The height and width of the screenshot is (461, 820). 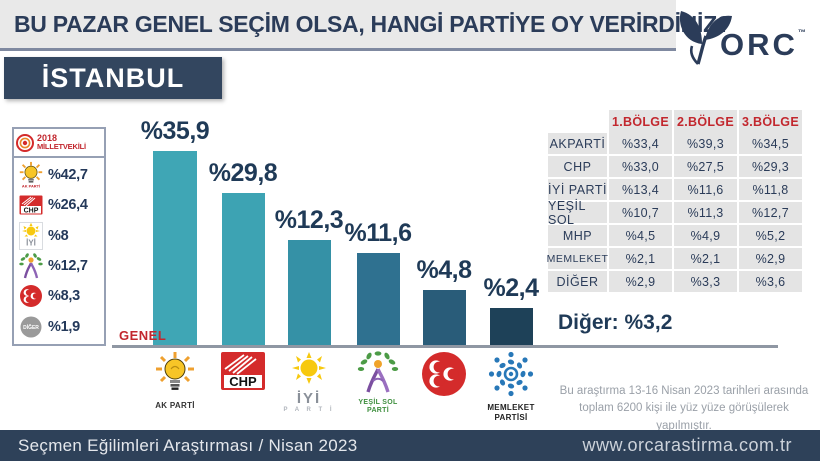 I want to click on sidebar-header: 2018 MİLLETVEKİLİ, so click(x=59, y=143).